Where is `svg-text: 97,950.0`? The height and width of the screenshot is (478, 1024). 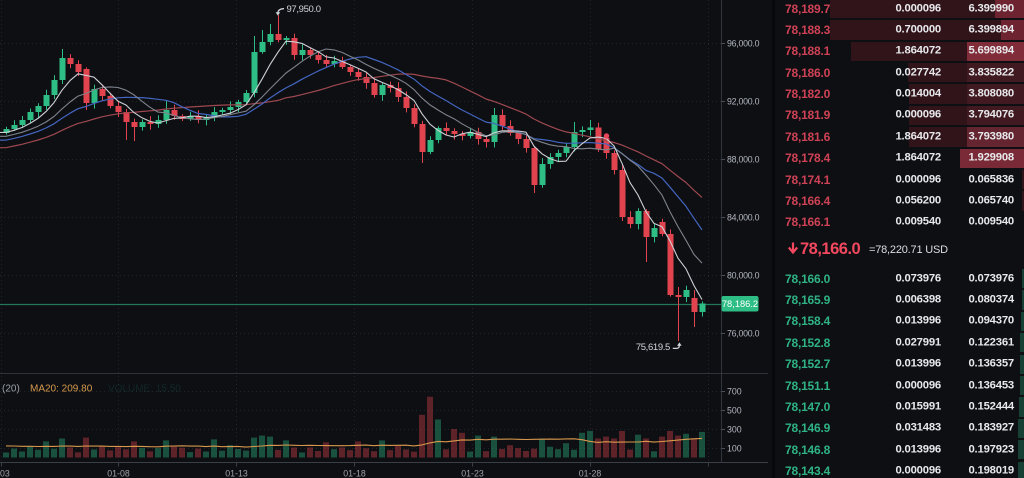 svg-text: 97,950.0 is located at coordinates (304, 9).